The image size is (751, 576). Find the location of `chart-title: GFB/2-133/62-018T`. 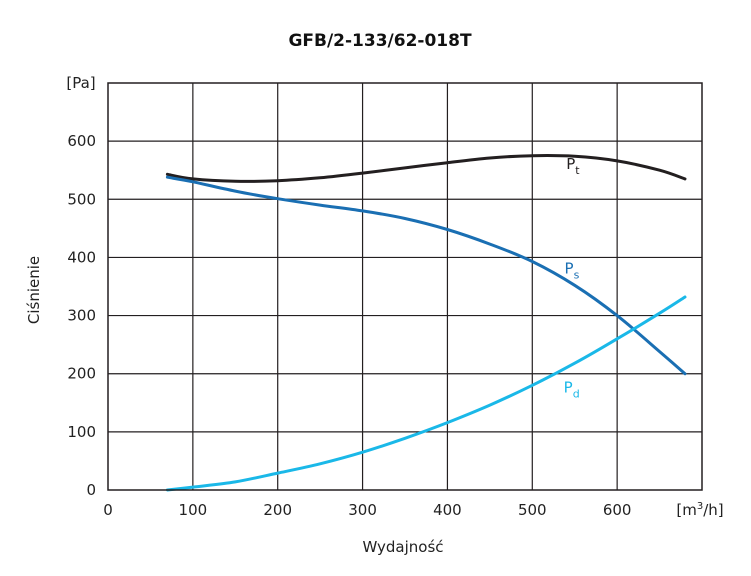

chart-title: GFB/2-133/62-018T is located at coordinates (380, 41).